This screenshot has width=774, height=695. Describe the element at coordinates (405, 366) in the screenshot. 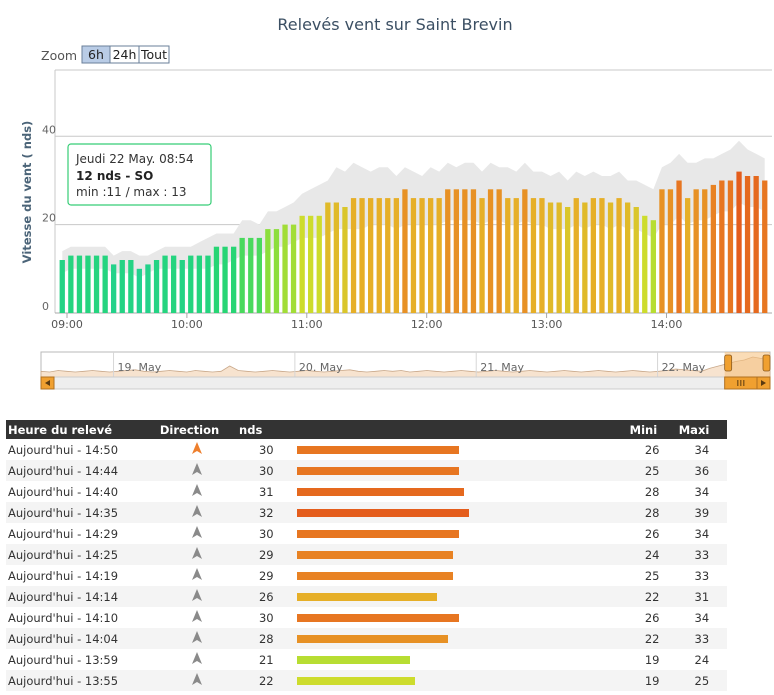

I see `navigator-series` at that location.